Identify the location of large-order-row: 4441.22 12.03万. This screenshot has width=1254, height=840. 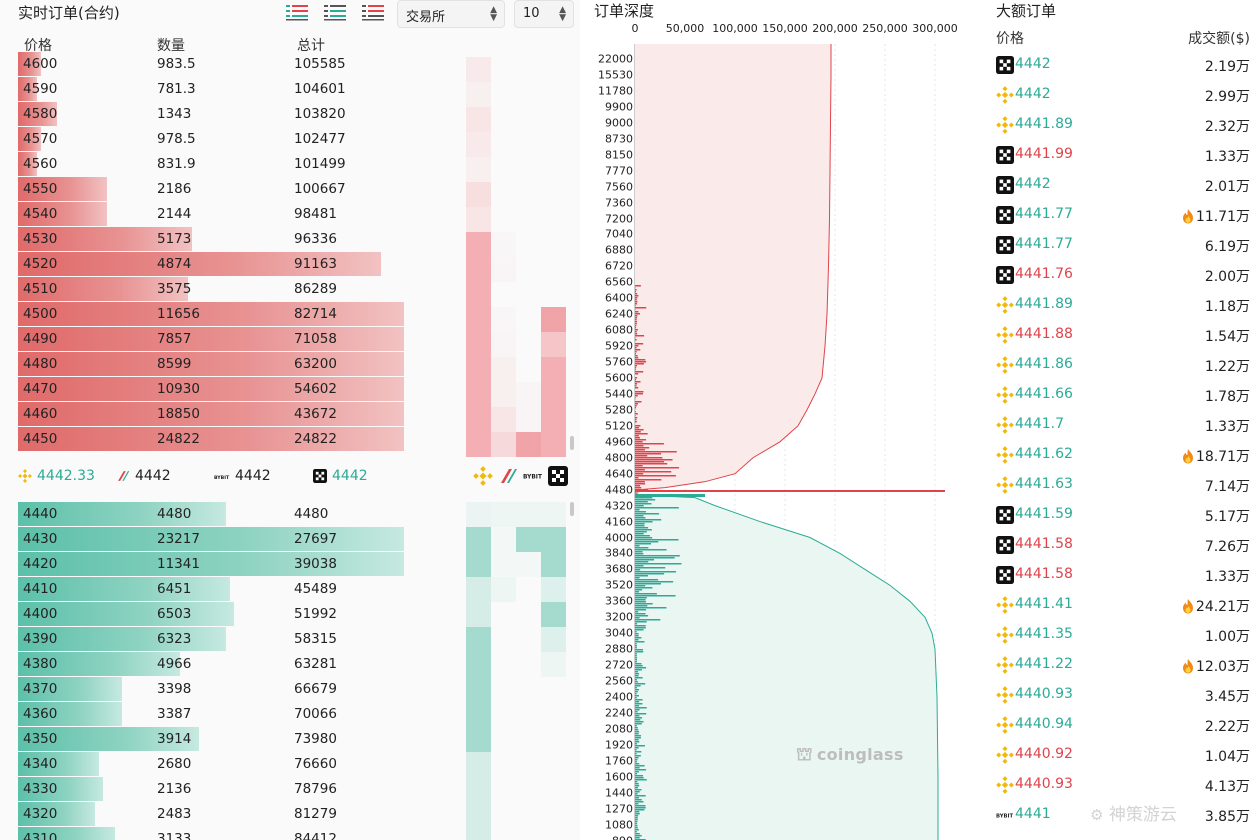
(1122, 665).